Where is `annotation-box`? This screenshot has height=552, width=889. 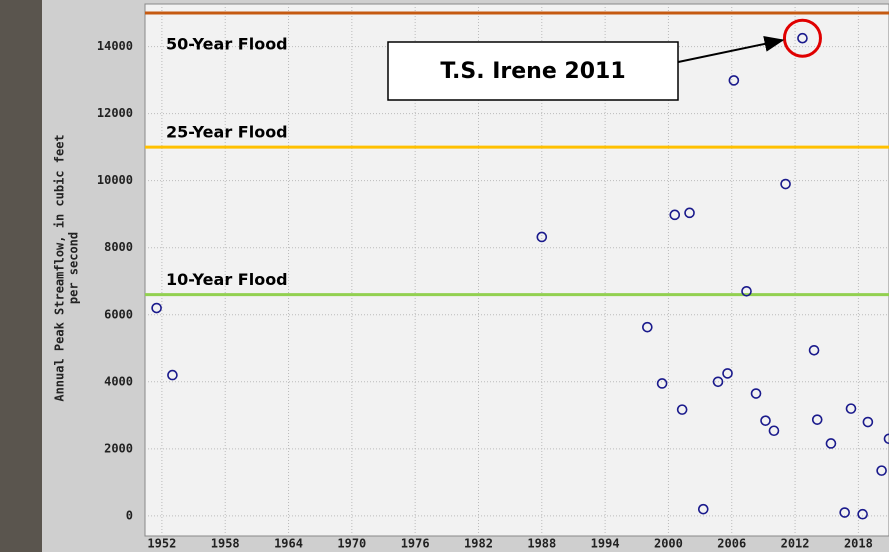 annotation-box is located at coordinates (533, 71).